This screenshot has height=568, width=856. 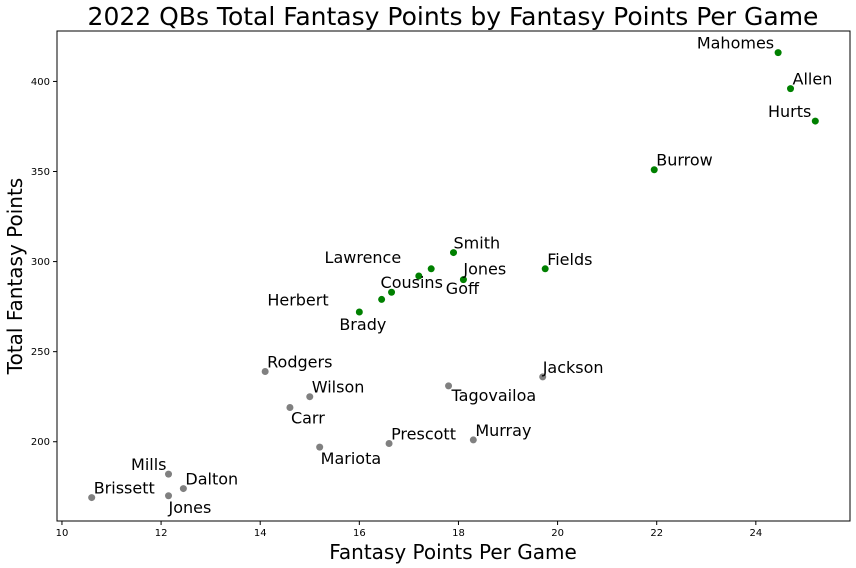 What do you see at coordinates (362, 324) in the screenshot?
I see `point-label: Brady` at bounding box center [362, 324].